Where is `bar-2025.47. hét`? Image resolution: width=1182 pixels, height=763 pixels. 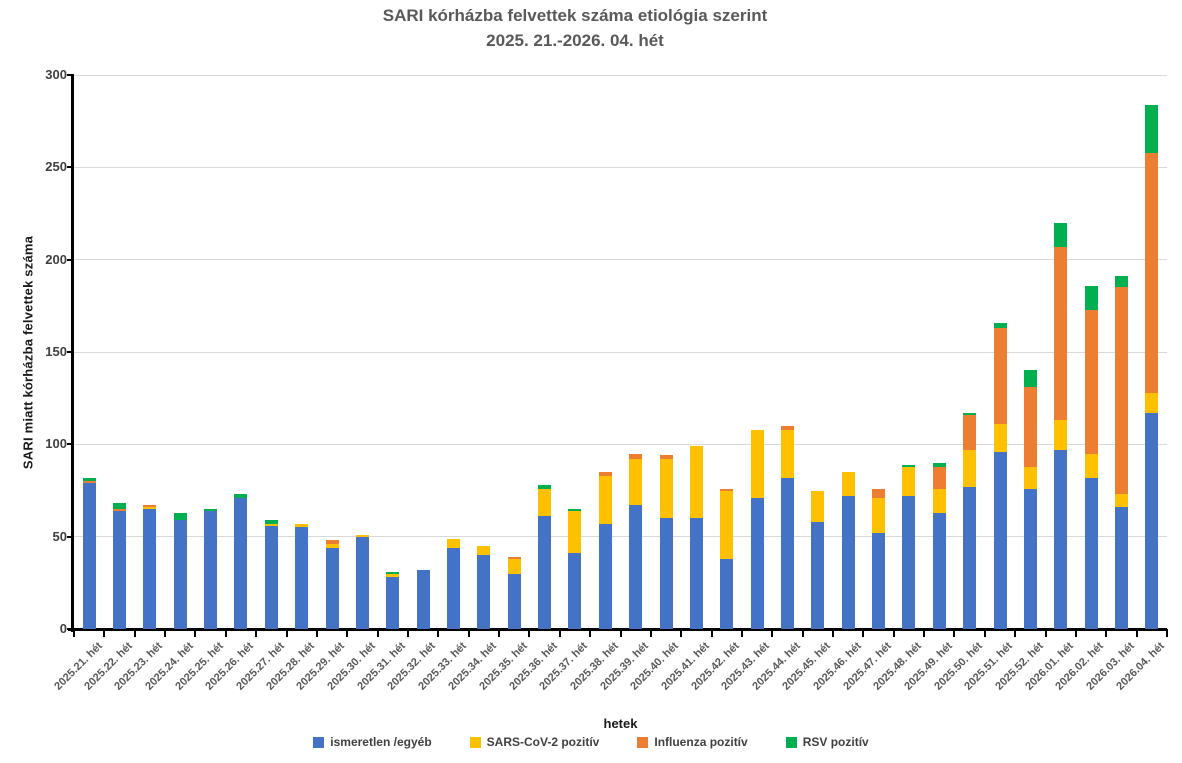 bar-2025.47. hét is located at coordinates (879, 558).